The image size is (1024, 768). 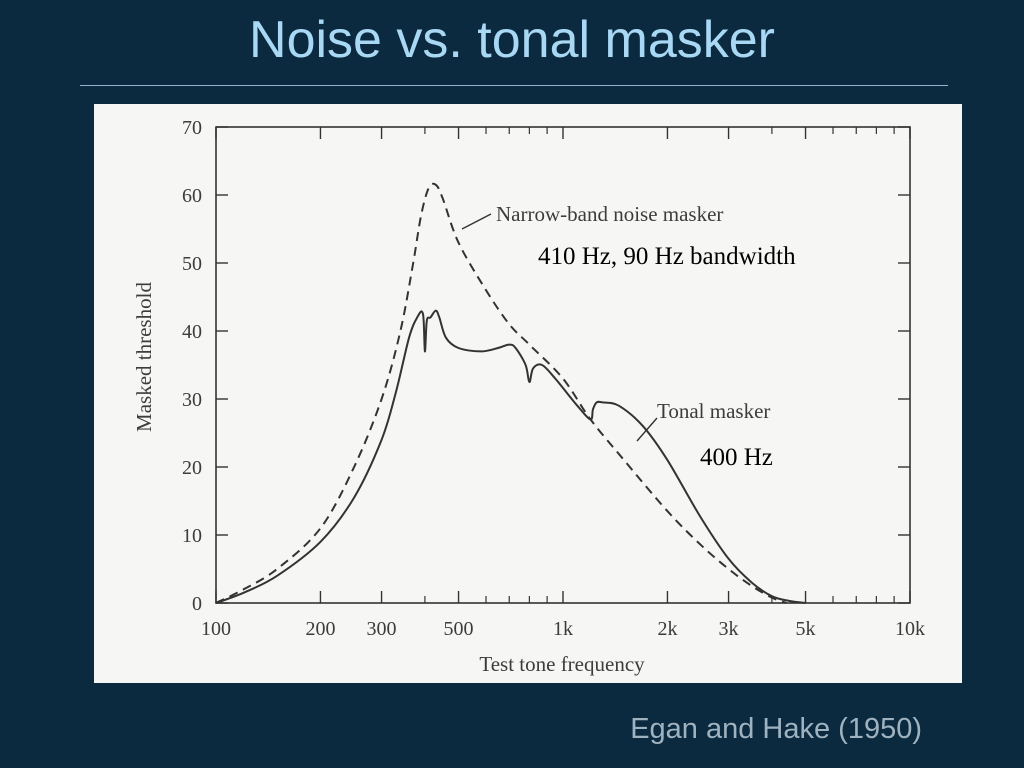 I want to click on slide-title: Noise vs. tonal masker, so click(x=512, y=40).